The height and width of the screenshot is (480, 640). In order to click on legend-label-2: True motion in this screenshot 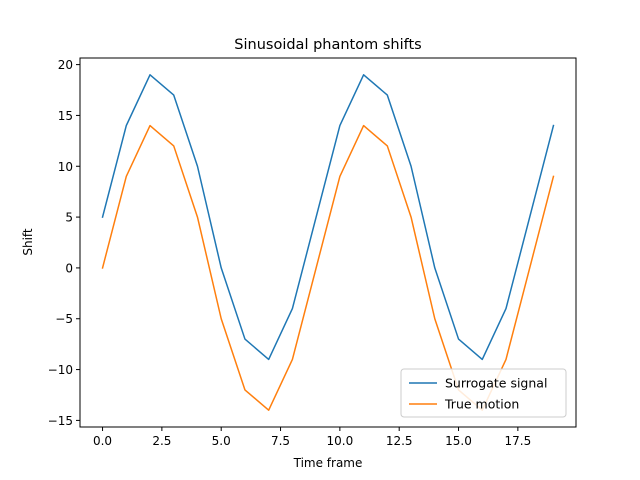, I will do `click(481, 404)`.